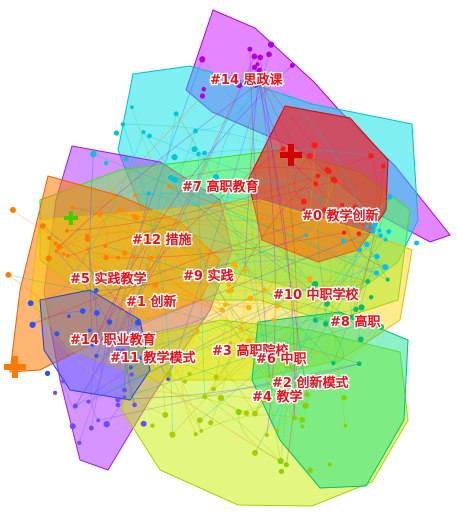 The width and height of the screenshot is (457, 519). Describe the element at coordinates (162, 240) in the screenshot. I see `cluster-label-12: #12 措施` at that location.